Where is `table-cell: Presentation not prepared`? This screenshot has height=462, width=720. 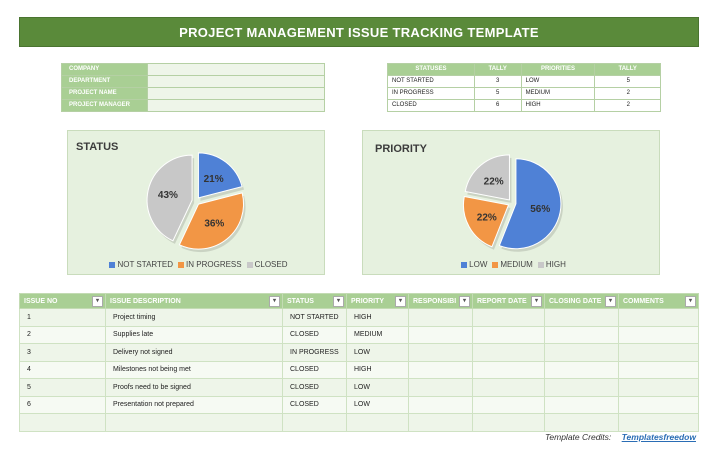
table-cell: Presentation not prepared is located at coordinates (194, 404).